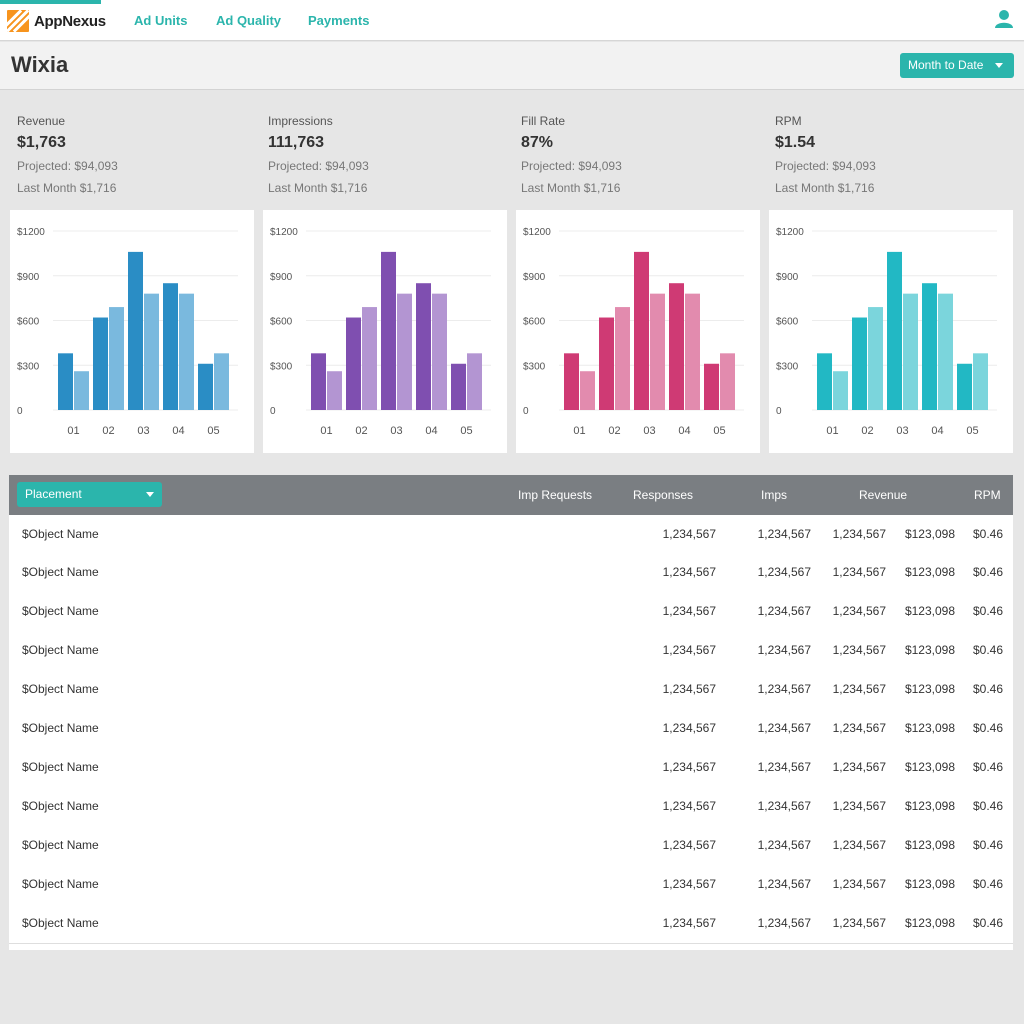 Image resolution: width=1024 pixels, height=1024 pixels. Describe the element at coordinates (555, 495) in the screenshot. I see `column-header-imp-requests: Imp Requests` at that location.